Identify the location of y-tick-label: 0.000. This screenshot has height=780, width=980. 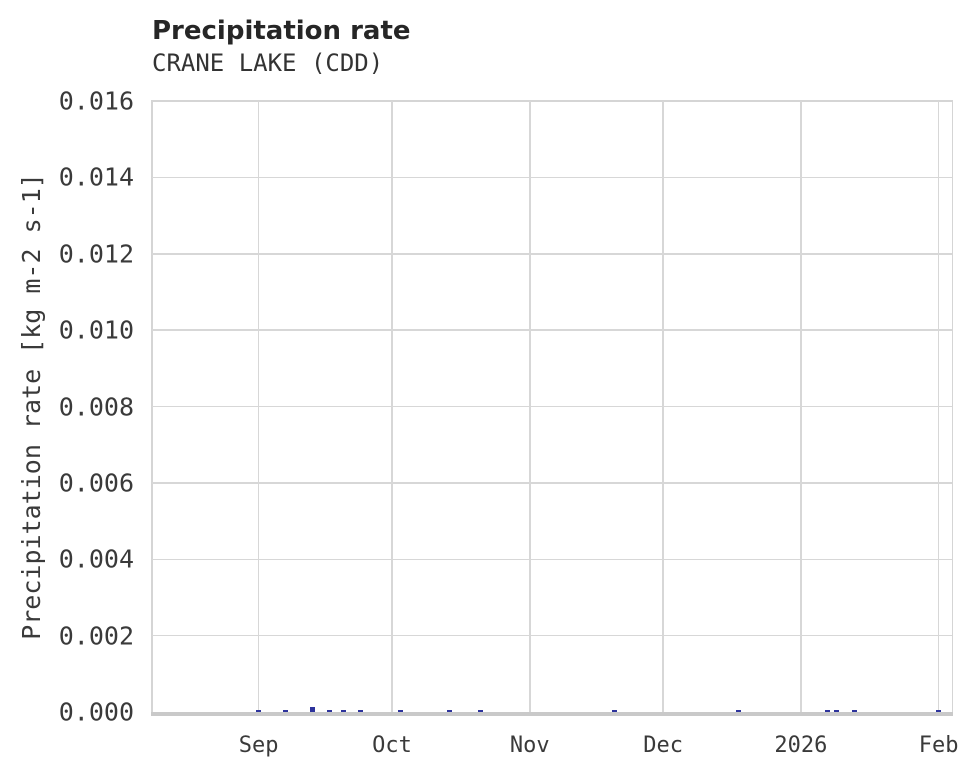
(96, 712).